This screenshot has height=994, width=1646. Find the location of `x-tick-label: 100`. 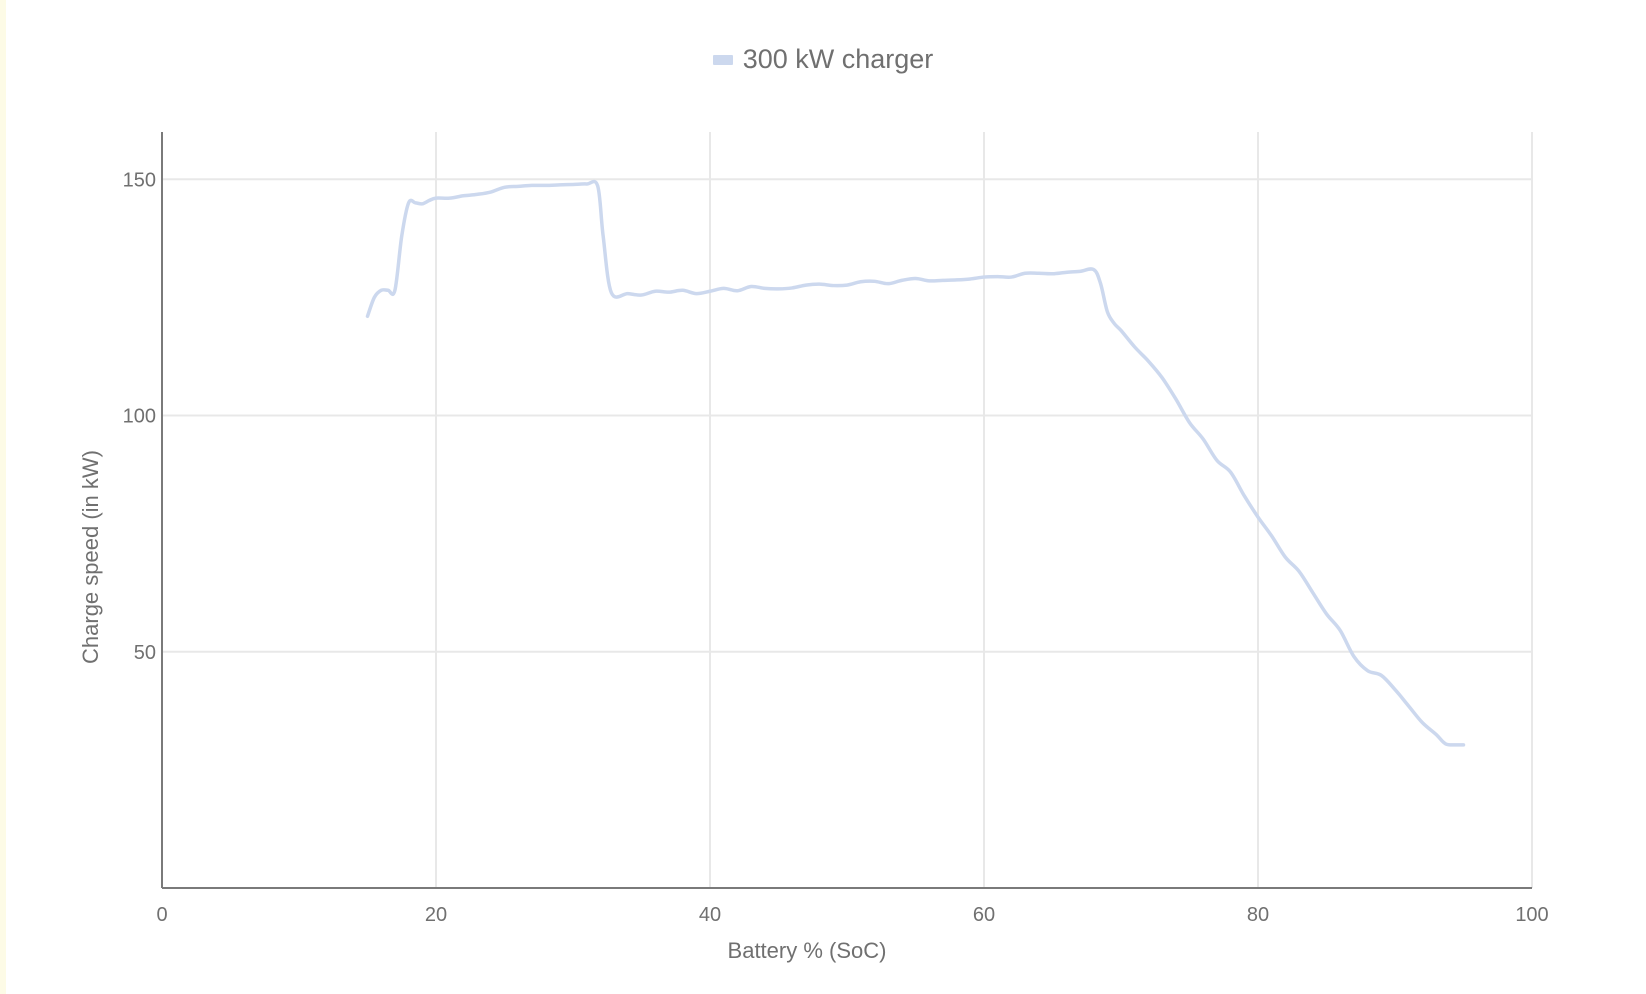

x-tick-label: 100 is located at coordinates (1531, 915).